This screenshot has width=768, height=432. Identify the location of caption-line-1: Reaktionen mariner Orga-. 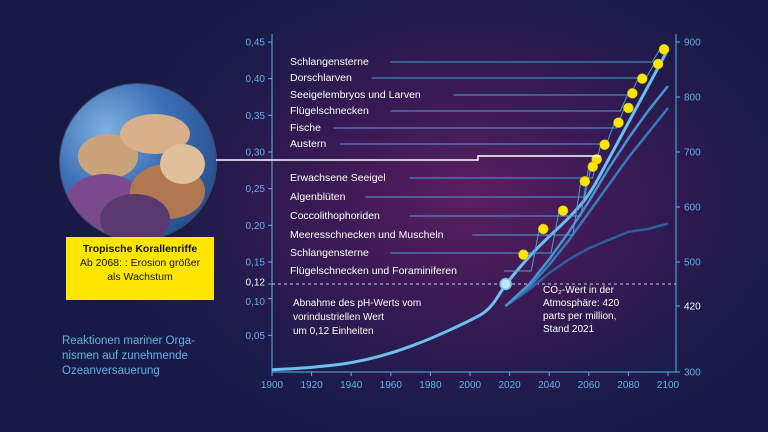
(128, 341).